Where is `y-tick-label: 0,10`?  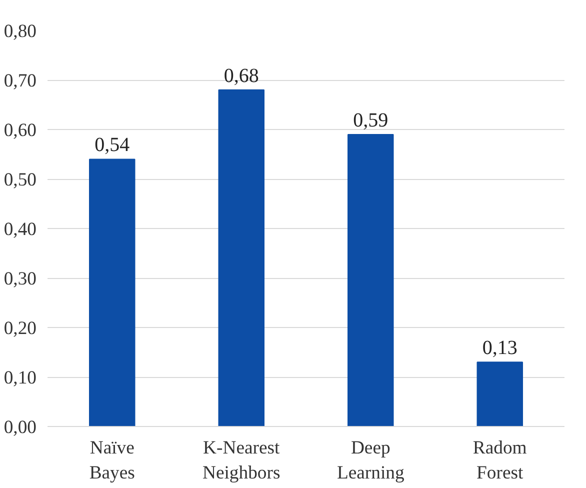
y-tick-label: 0,10 is located at coordinates (20, 378).